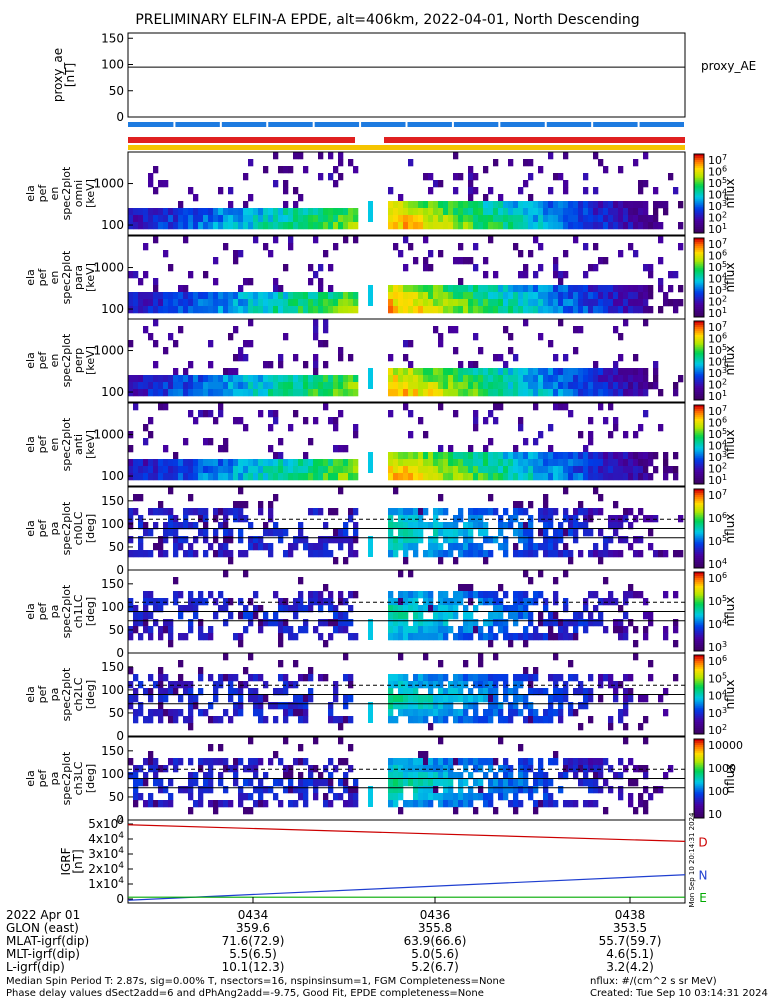 The image size is (775, 1000). Describe the element at coordinates (592, 124) in the screenshot. I see `orbit-bar-sep` at that location.